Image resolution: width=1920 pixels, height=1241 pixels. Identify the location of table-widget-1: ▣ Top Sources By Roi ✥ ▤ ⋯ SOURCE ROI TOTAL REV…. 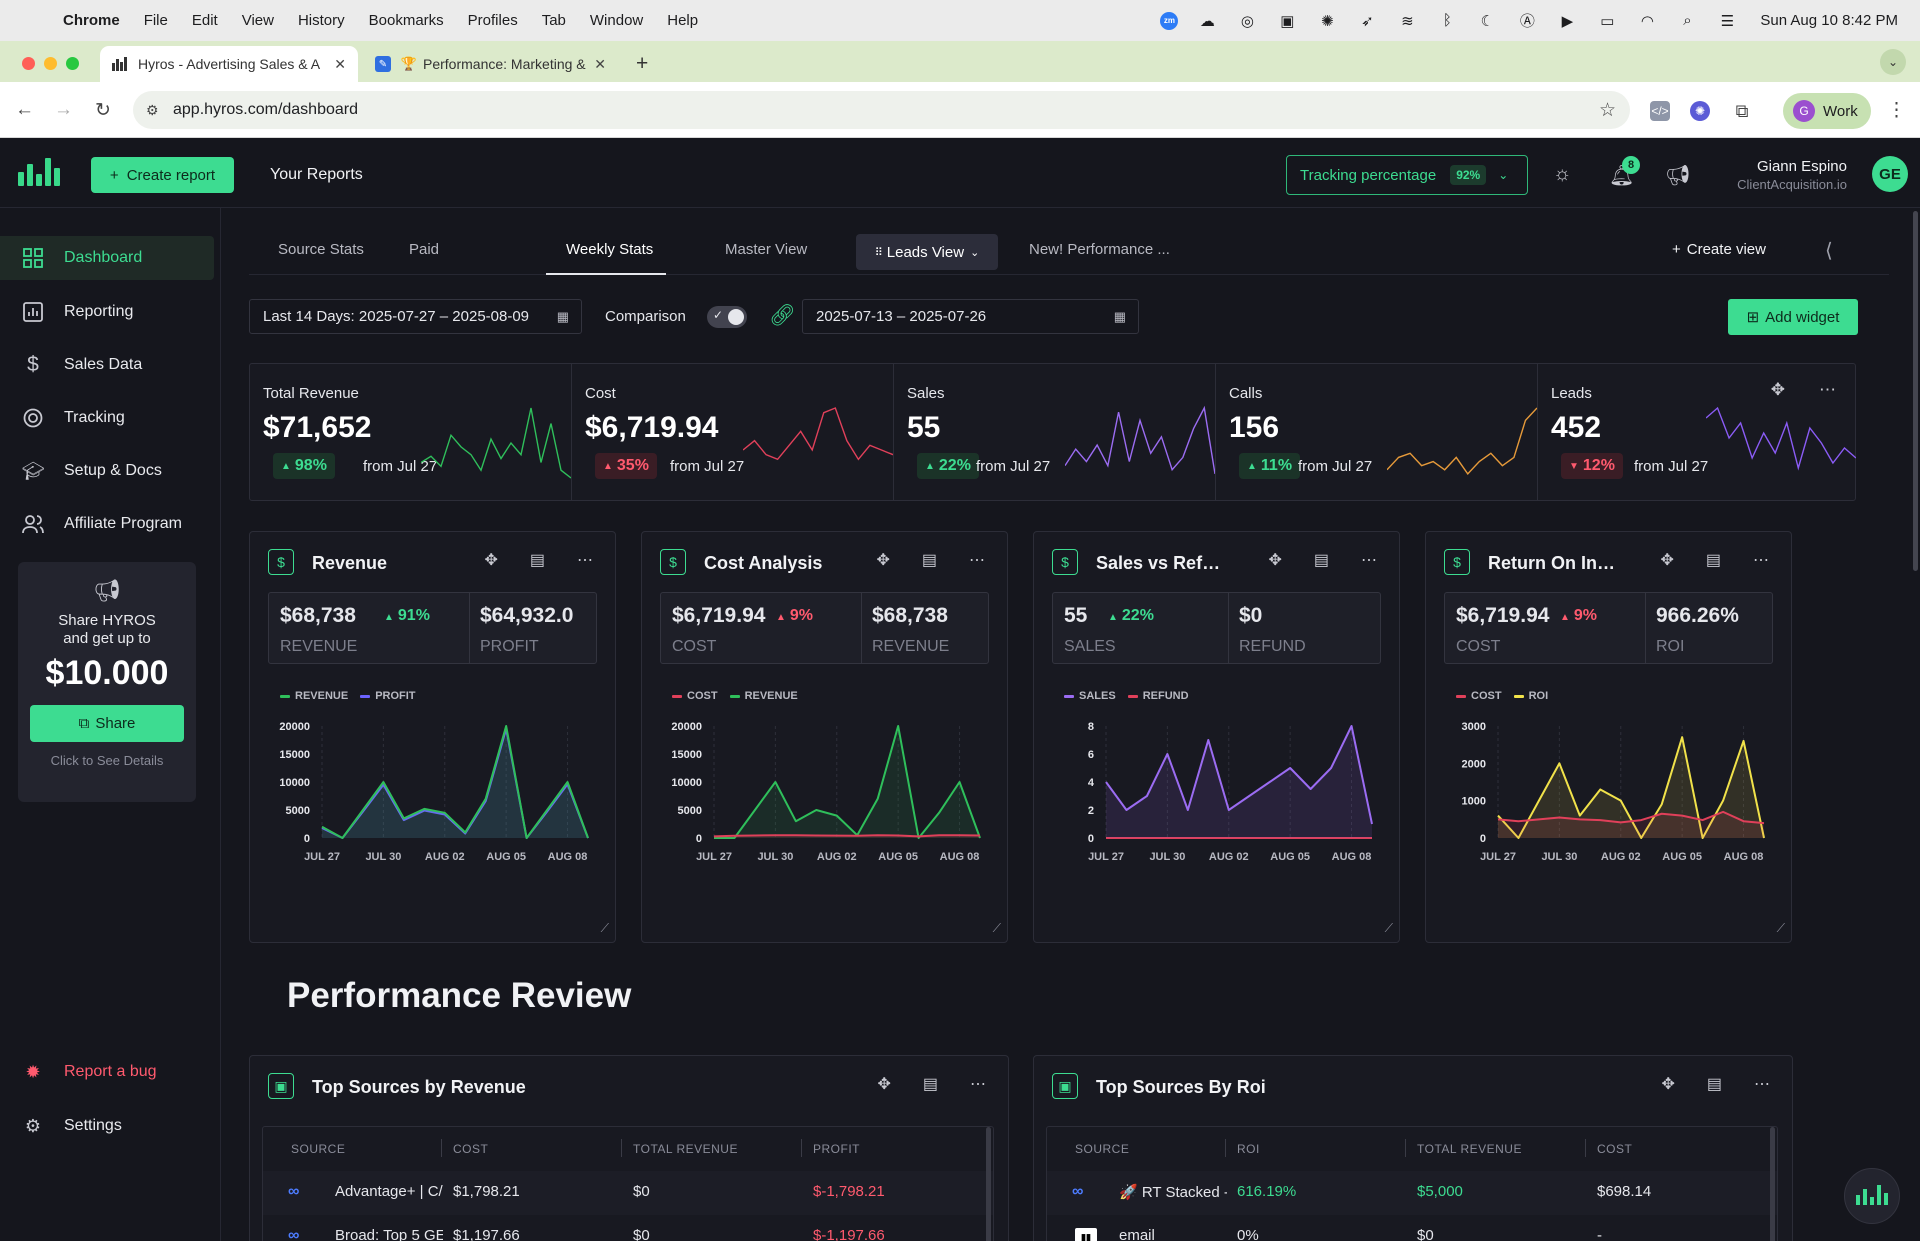
(1413, 1148).